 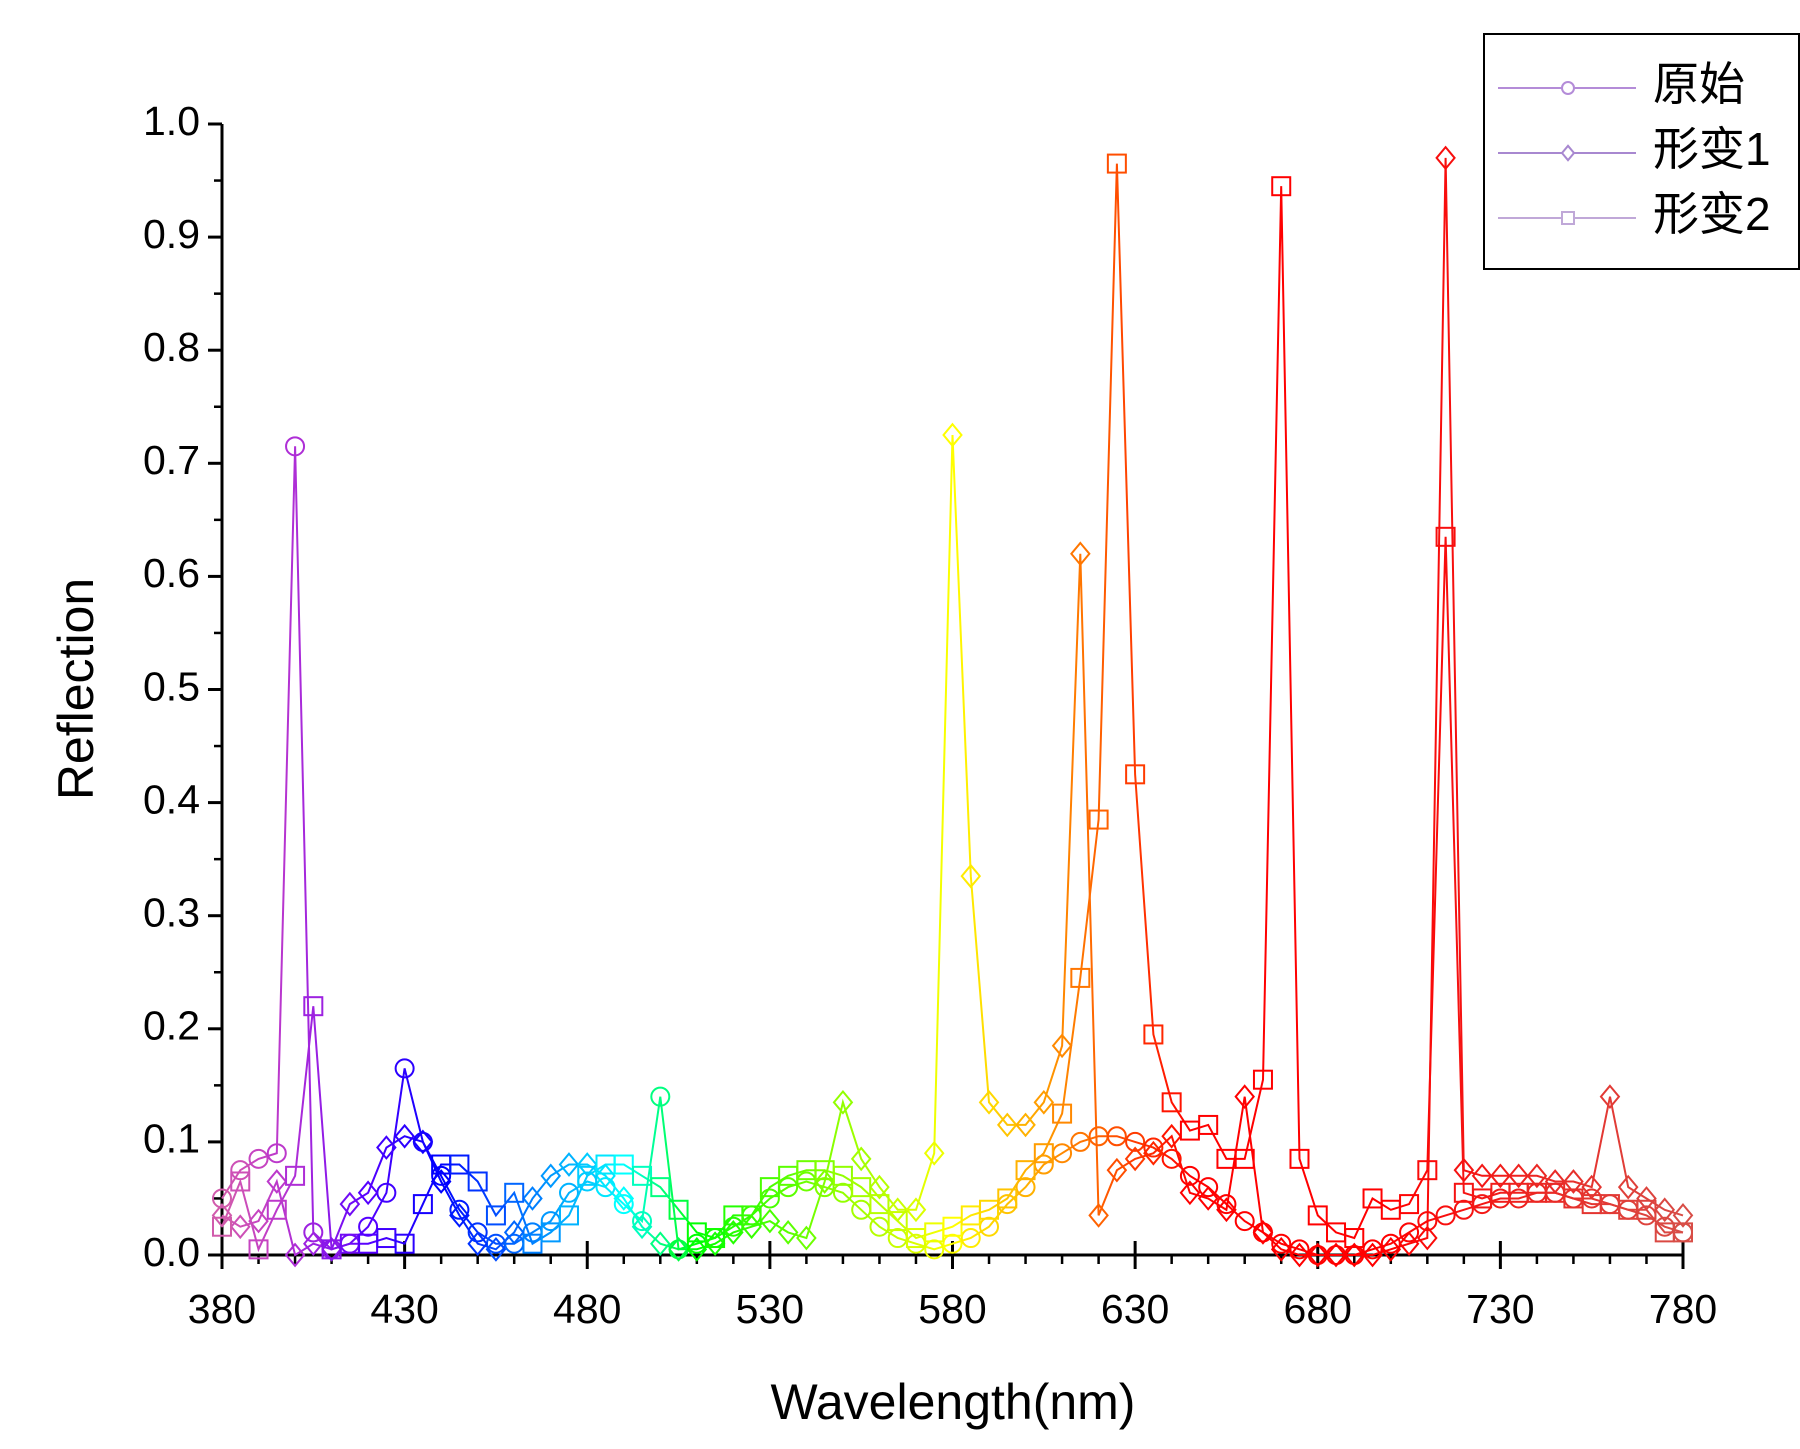 I want to click on legend-label: 原始, so click(x=1699, y=84).